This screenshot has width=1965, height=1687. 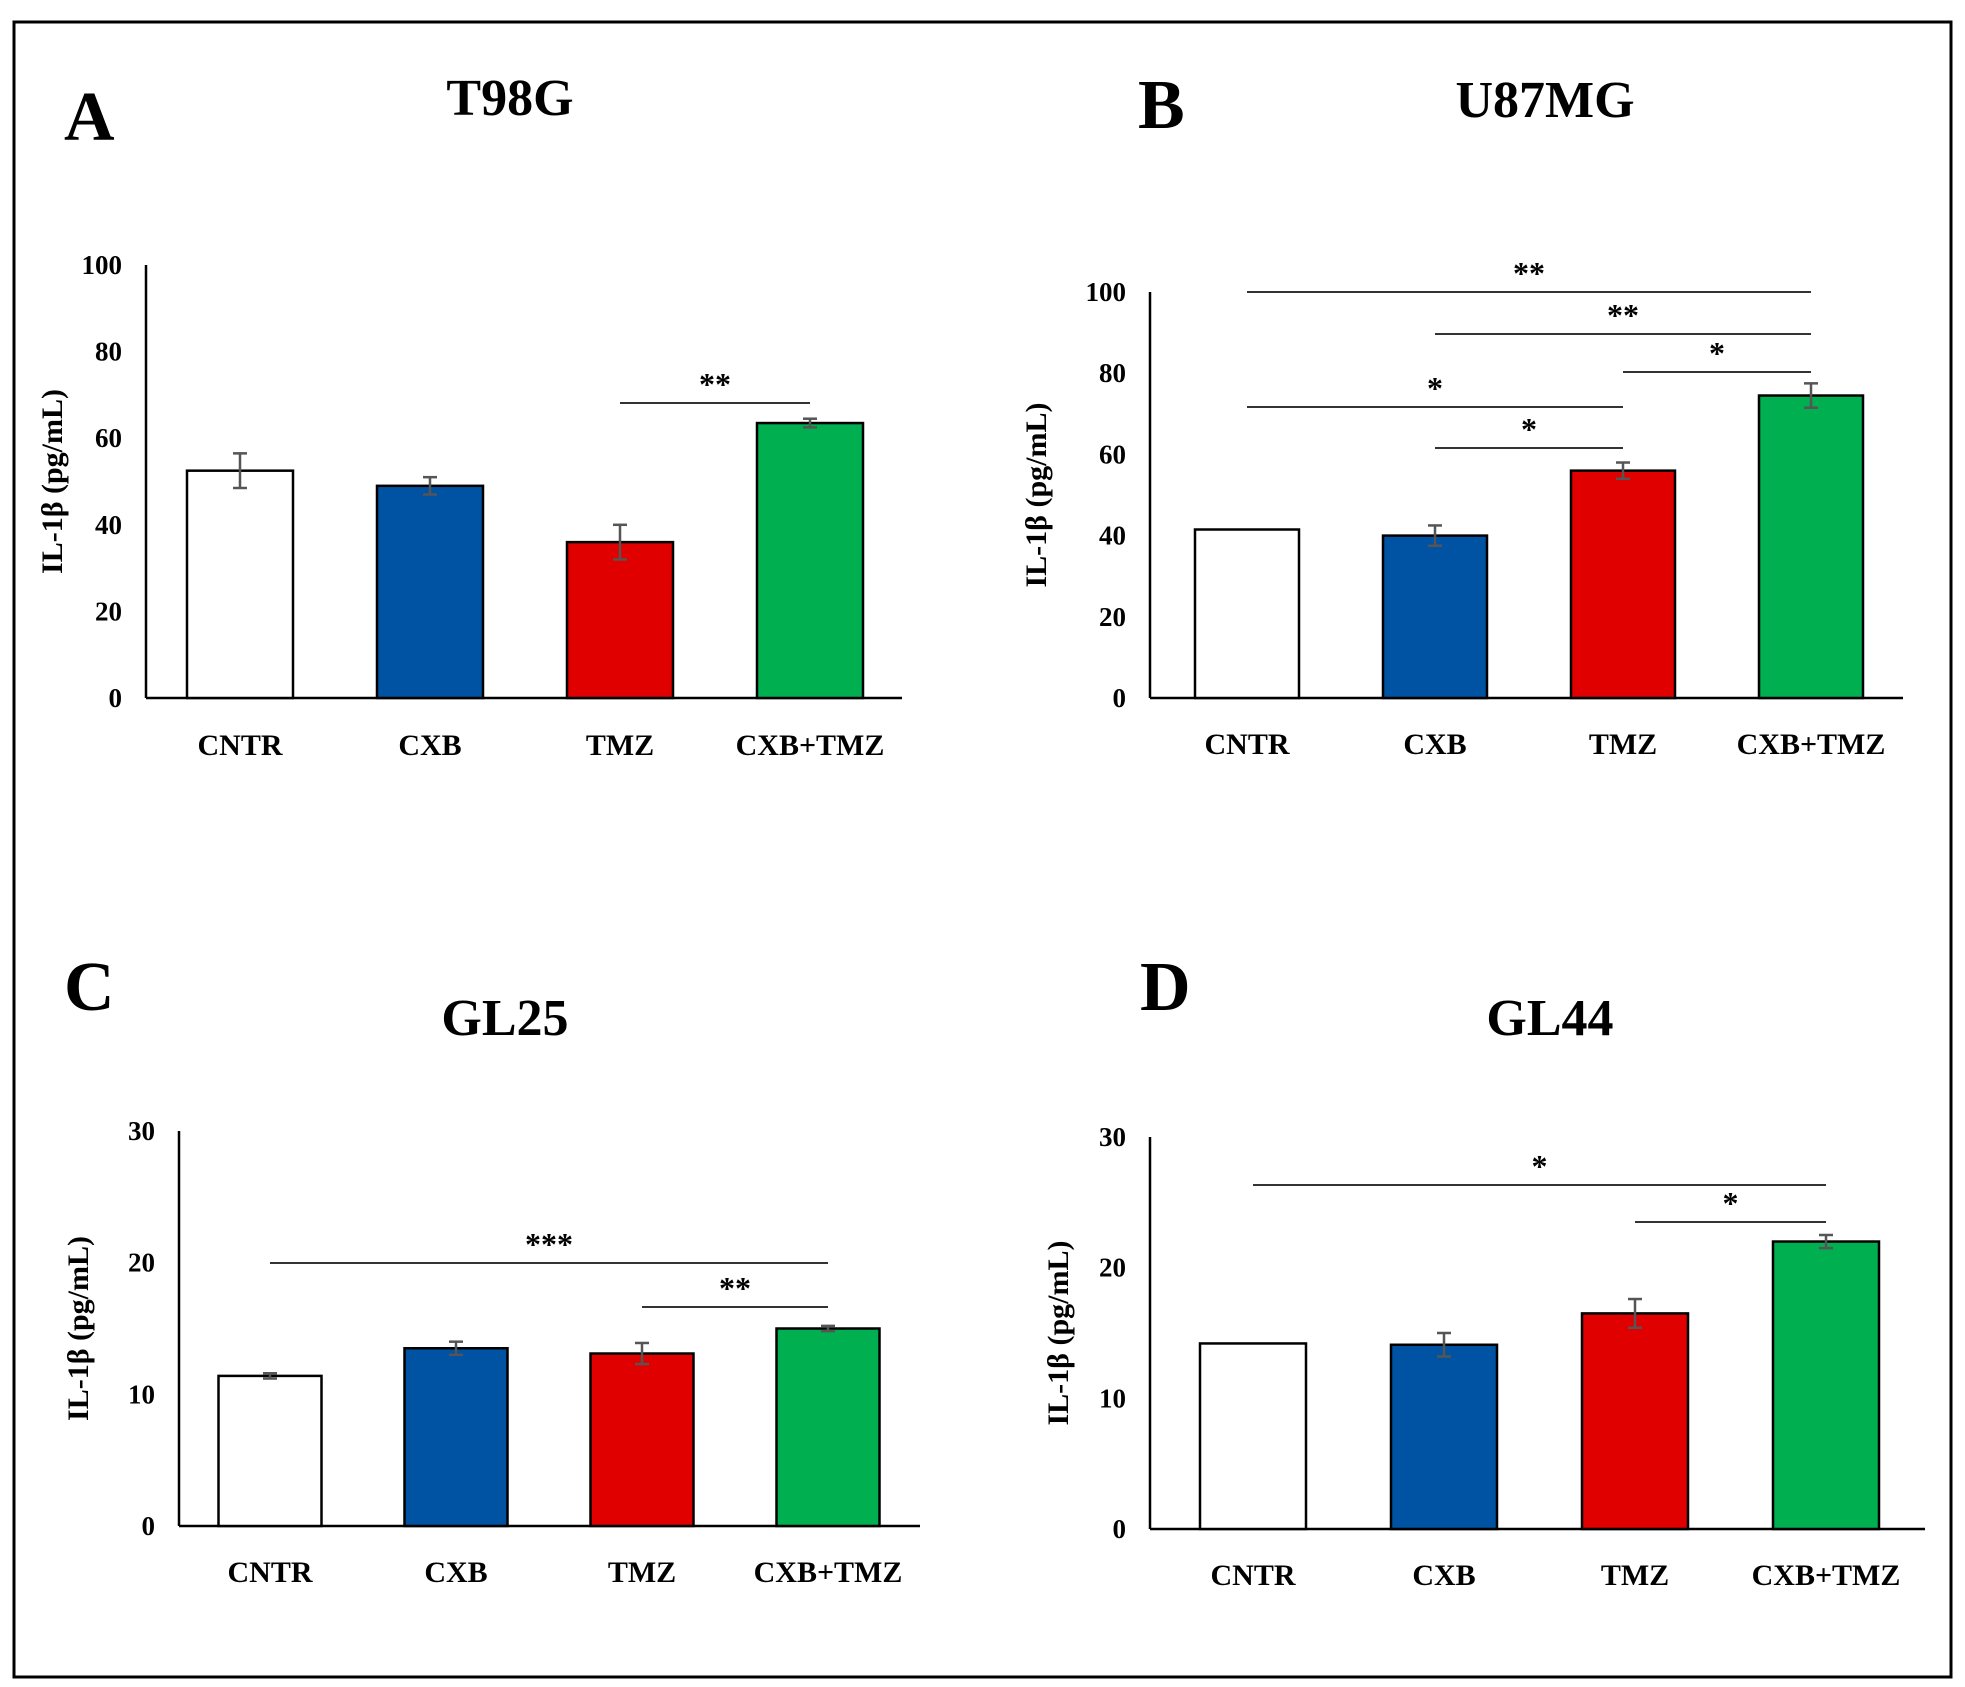 I want to click on panel-d-category-label: CNTR, so click(x=1252, y=1575).